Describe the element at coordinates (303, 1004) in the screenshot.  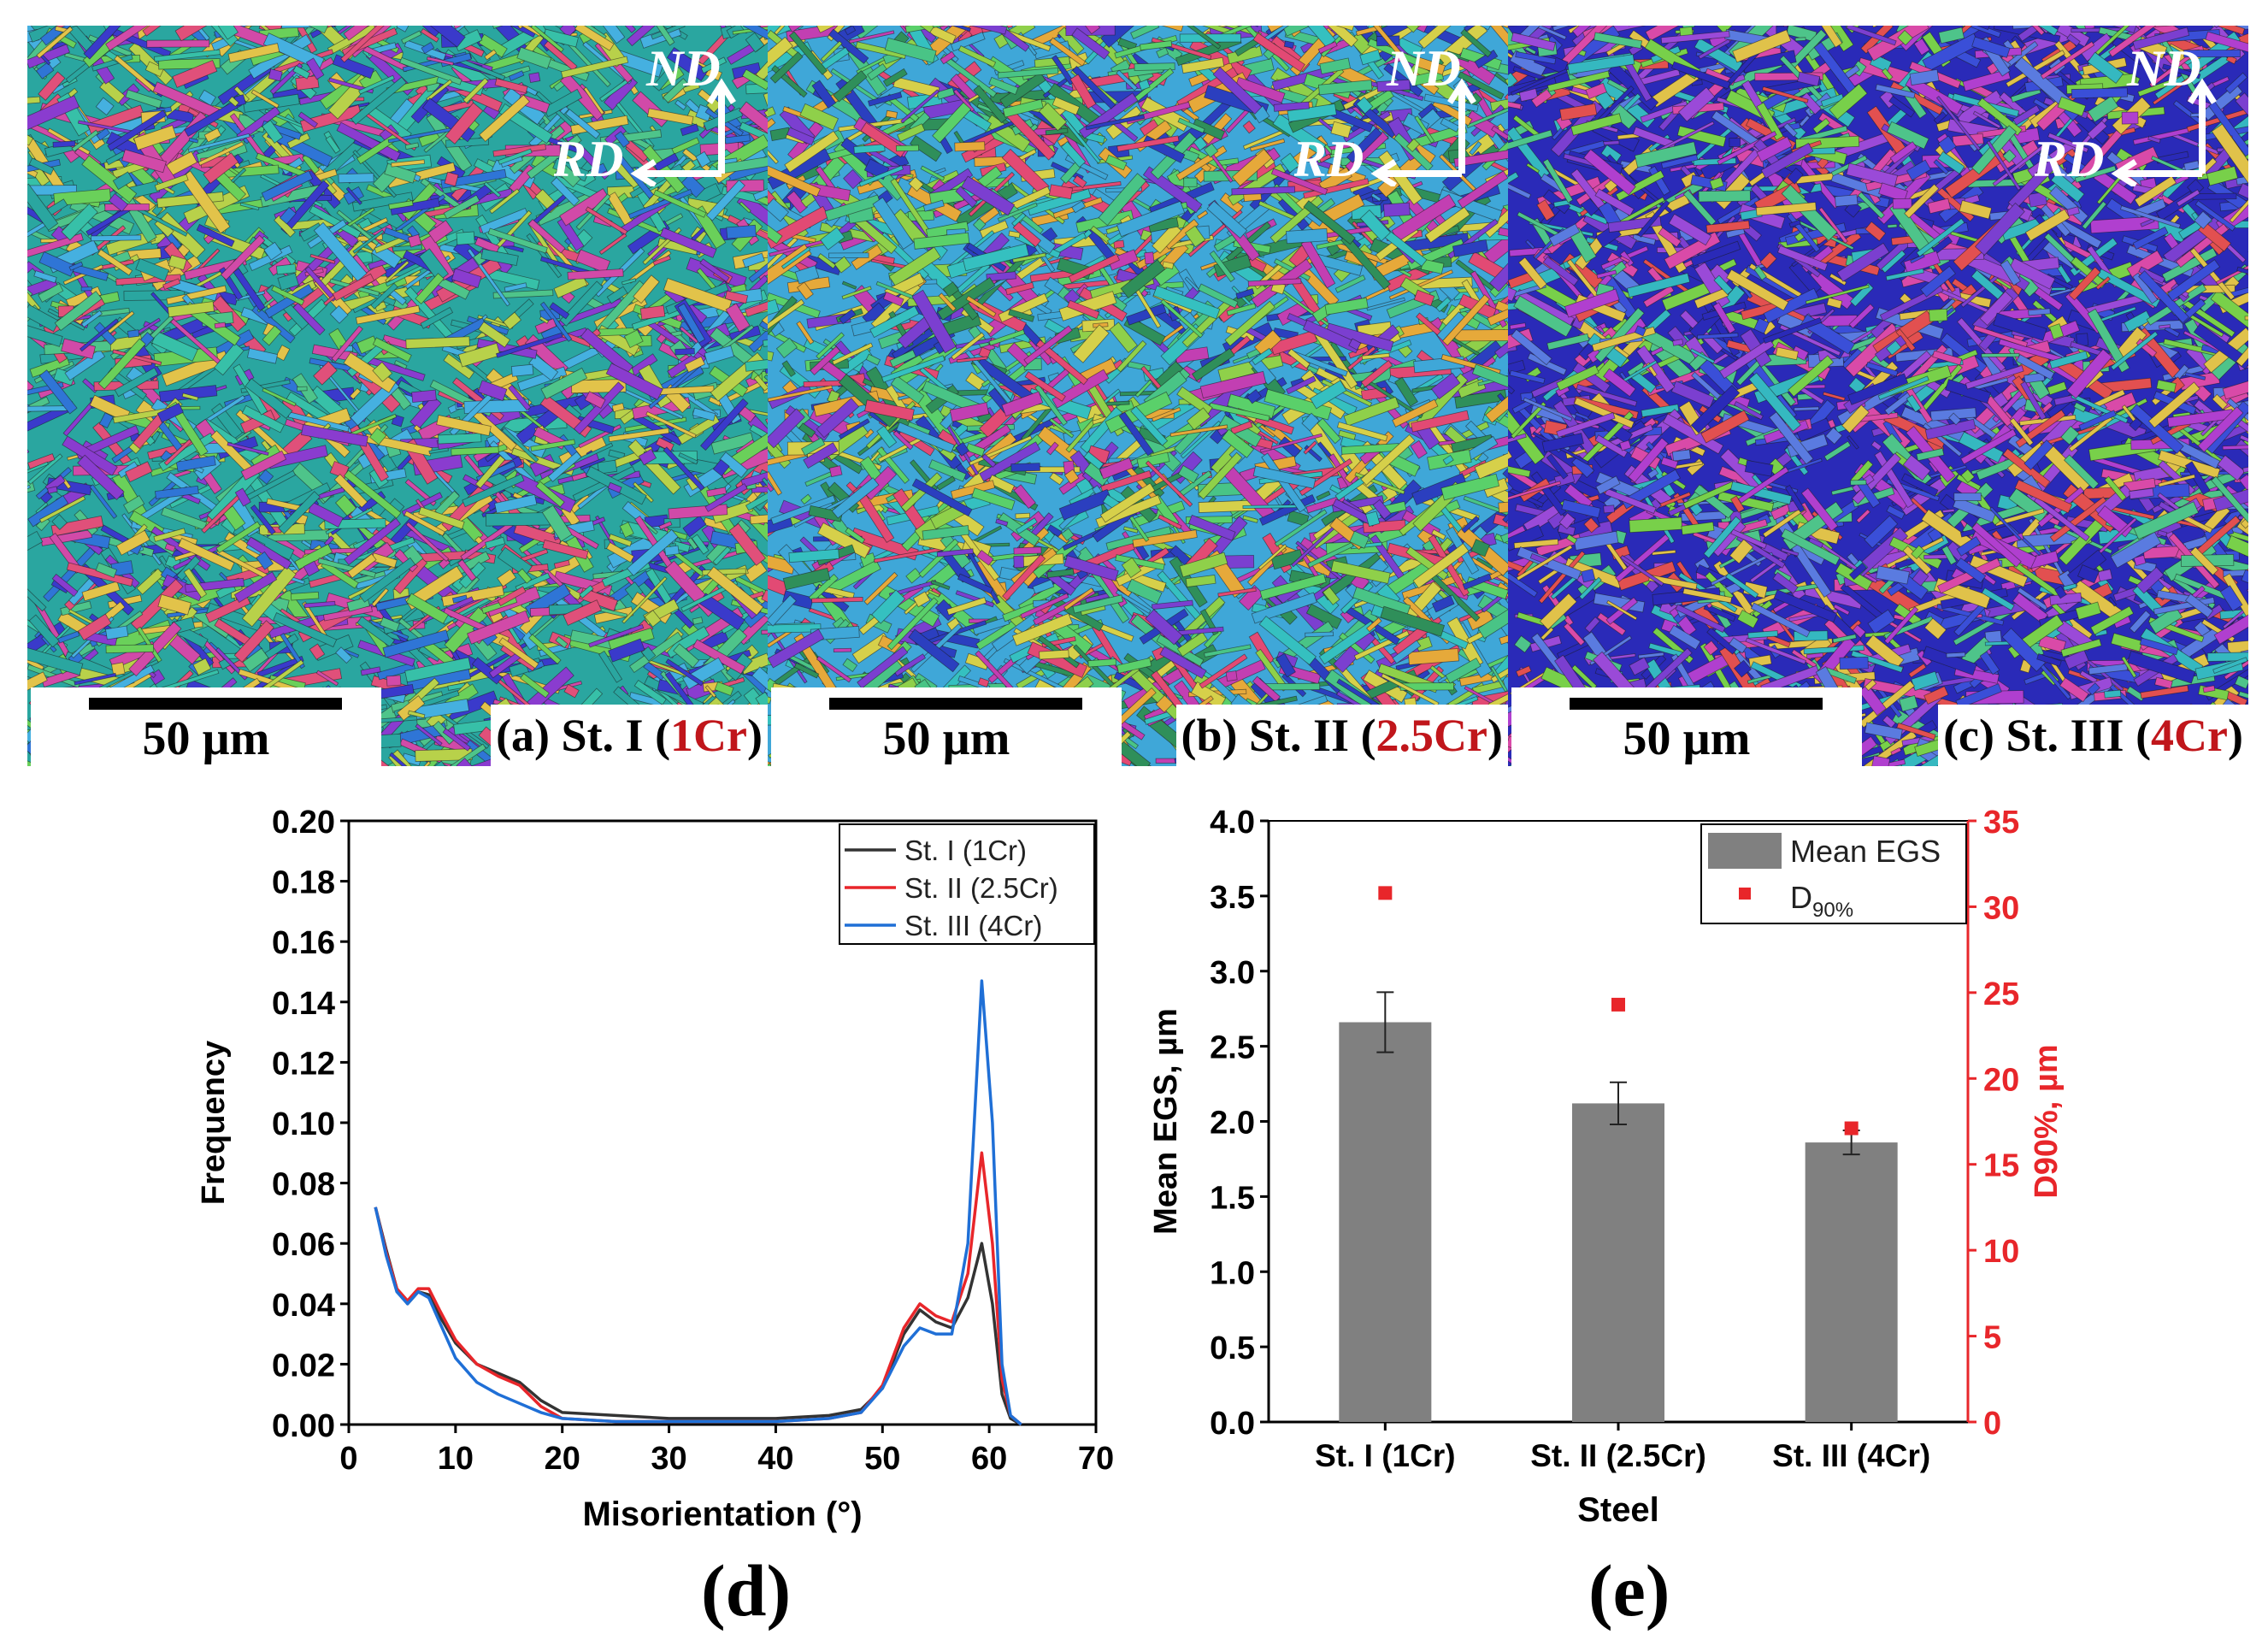
I see `y-tick-label: 0.14` at that location.